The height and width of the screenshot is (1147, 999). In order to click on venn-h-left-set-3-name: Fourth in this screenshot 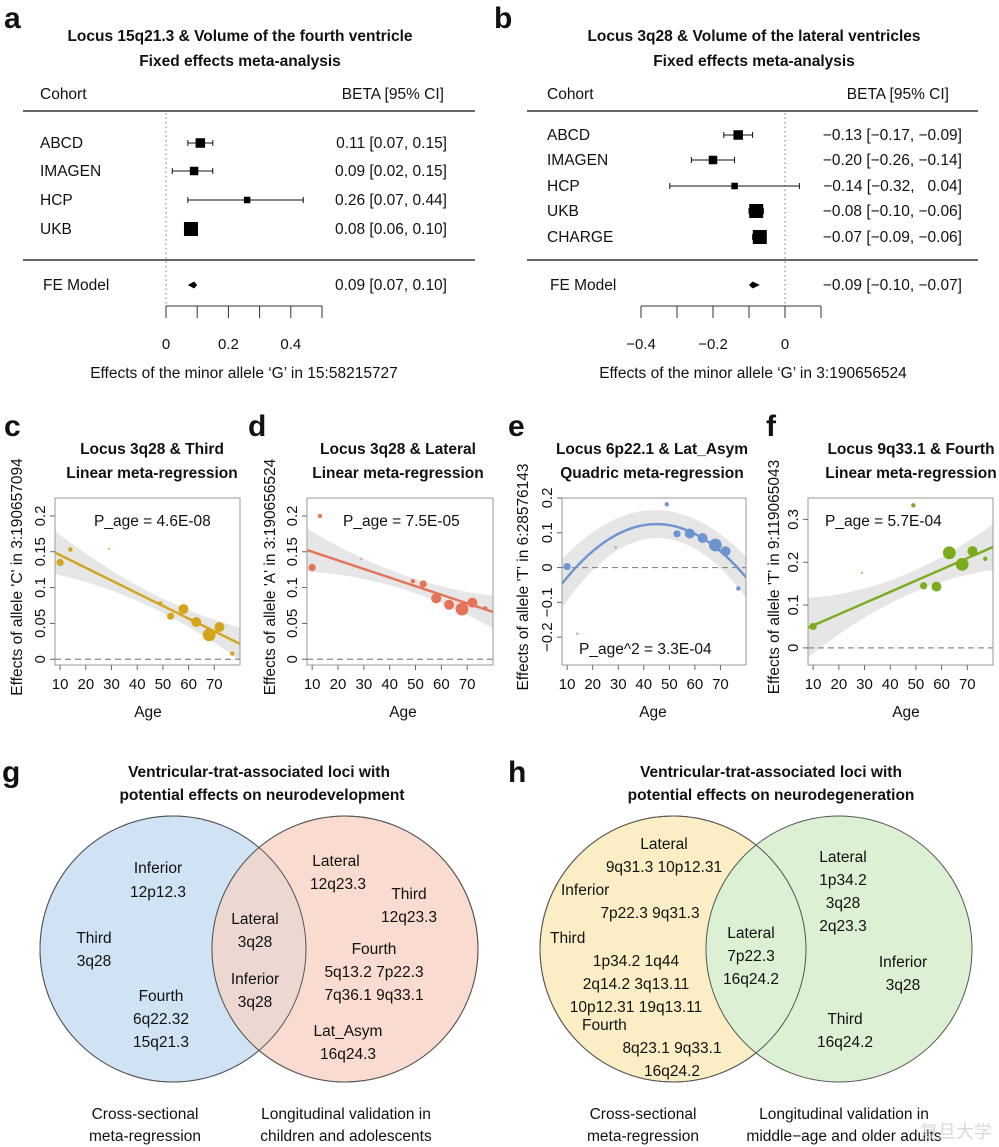, I will do `click(604, 1025)`.